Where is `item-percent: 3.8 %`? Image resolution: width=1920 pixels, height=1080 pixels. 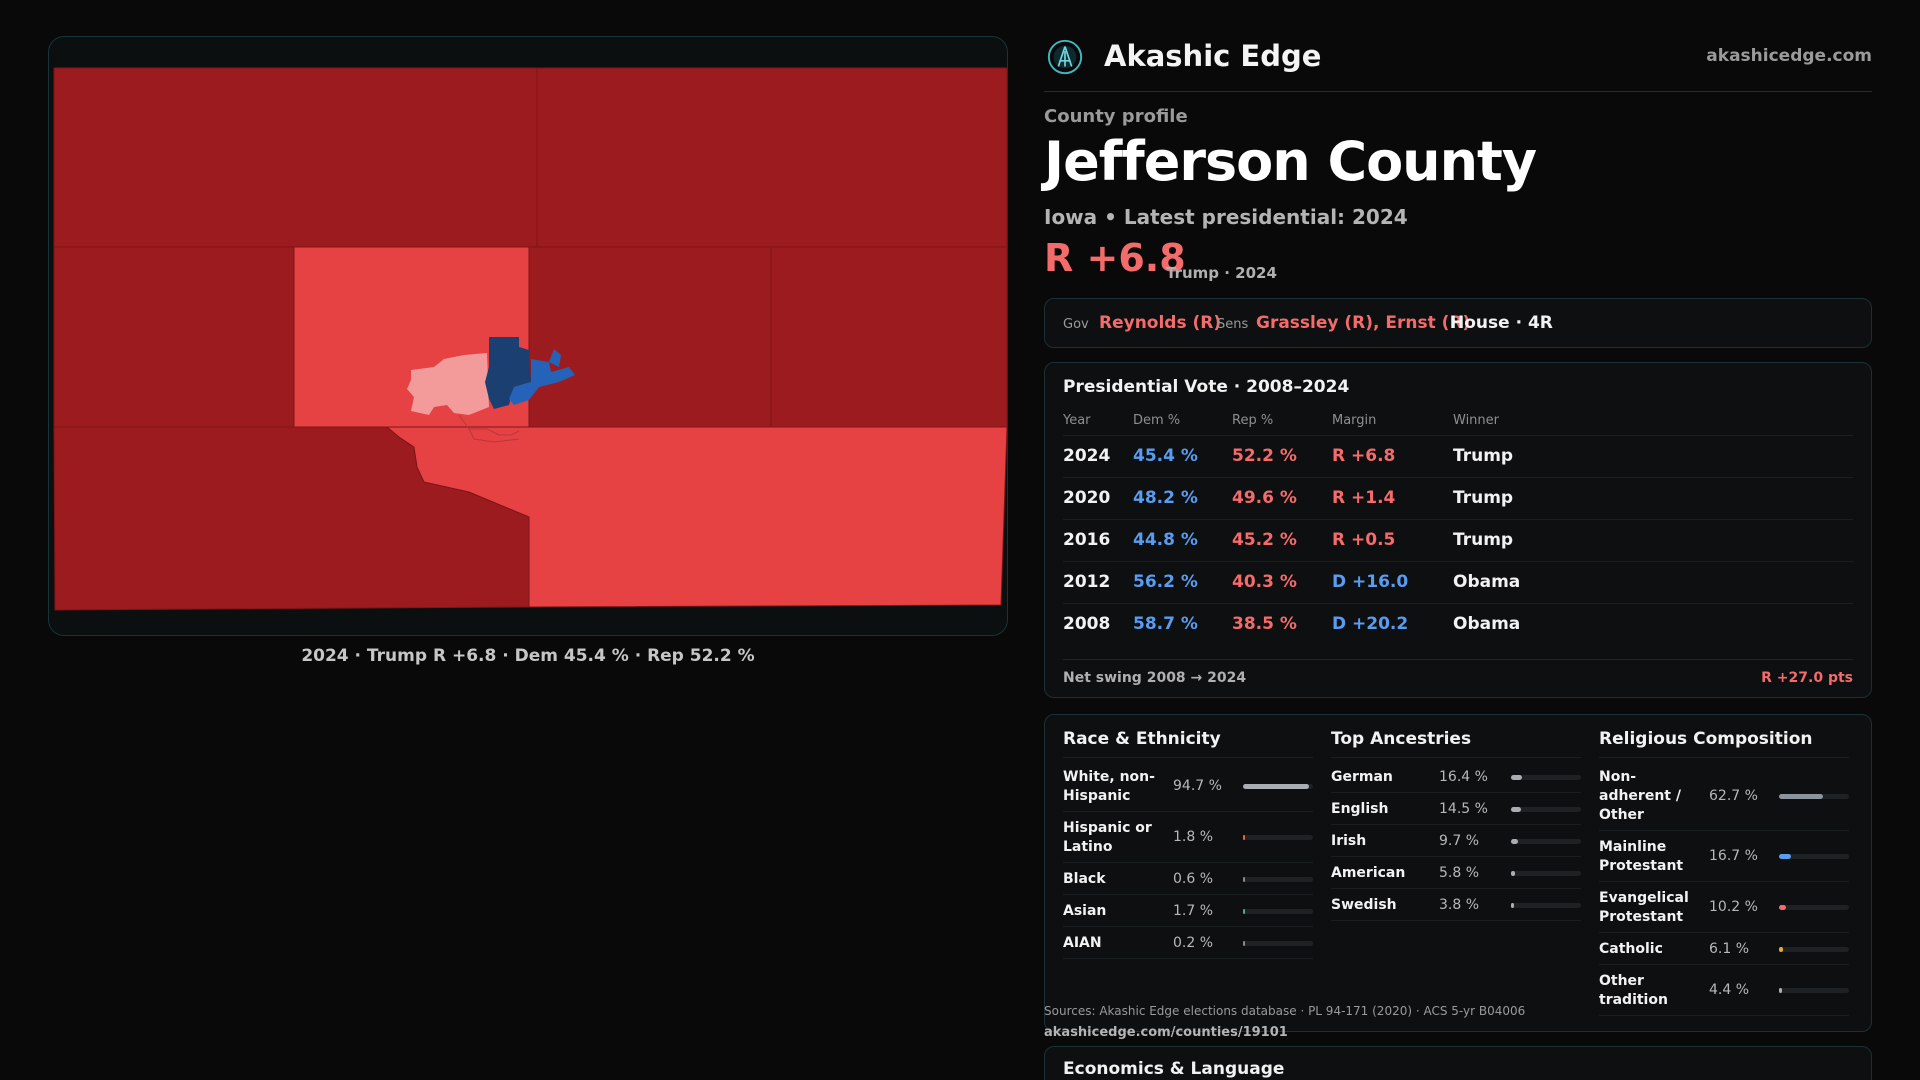
item-percent: 3.8 % is located at coordinates (1459, 905).